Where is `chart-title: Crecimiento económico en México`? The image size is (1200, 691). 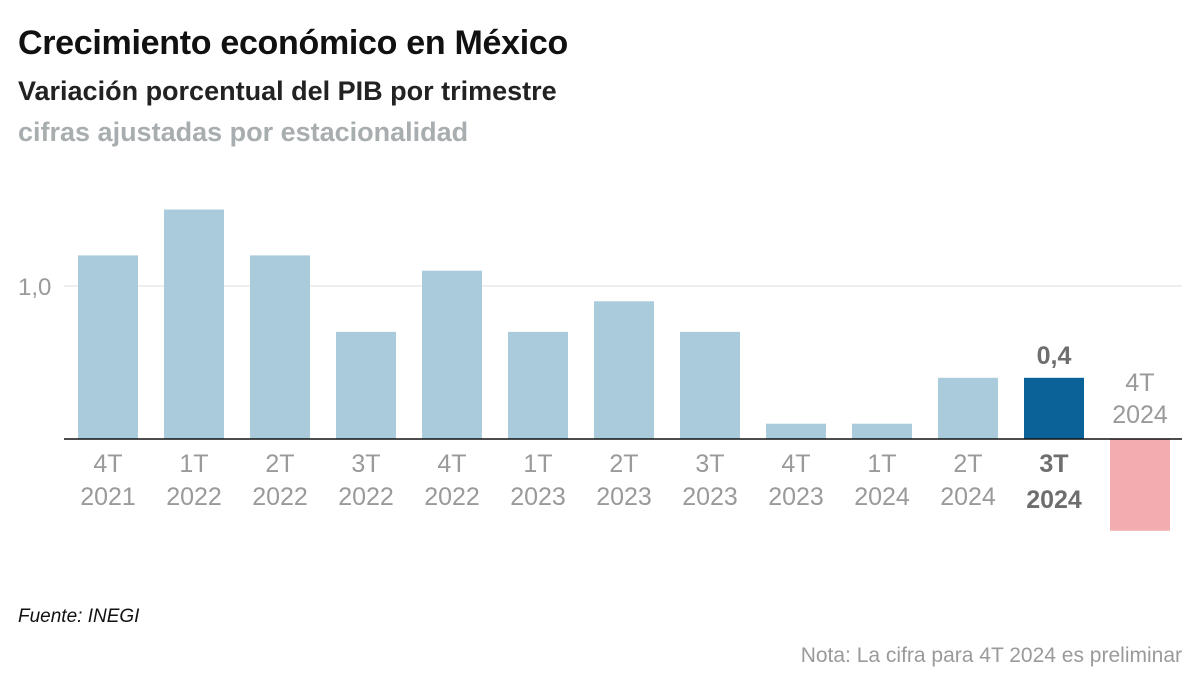
chart-title: Crecimiento económico en México is located at coordinates (293, 43).